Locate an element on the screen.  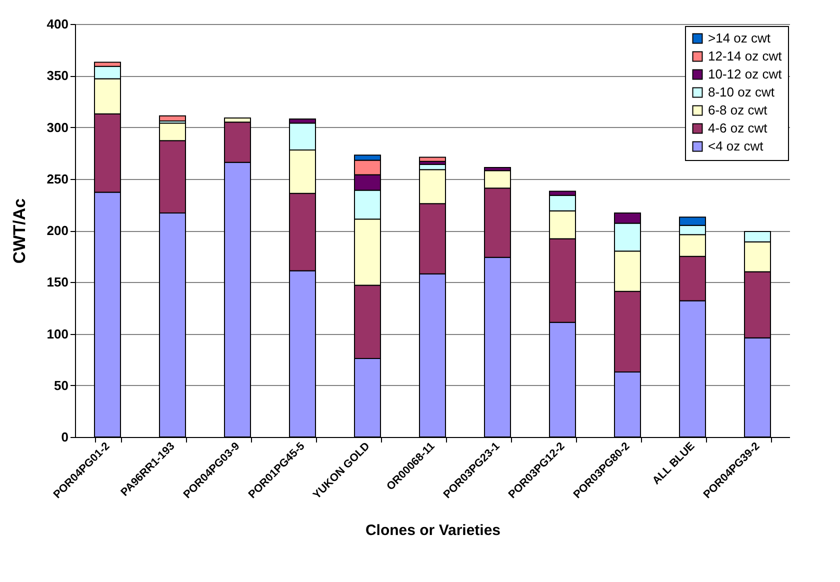
y-tick-label: 250 is located at coordinates (57, 178).